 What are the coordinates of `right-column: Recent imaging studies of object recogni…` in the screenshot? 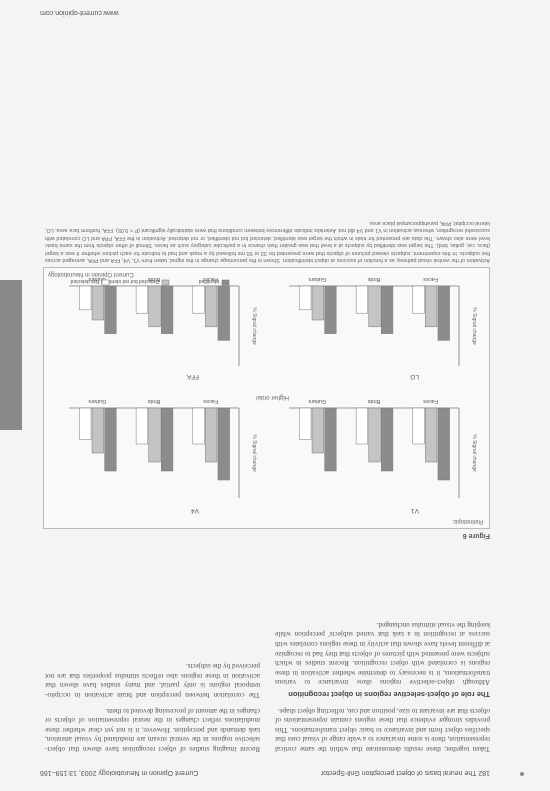 It's located at (152, 704).